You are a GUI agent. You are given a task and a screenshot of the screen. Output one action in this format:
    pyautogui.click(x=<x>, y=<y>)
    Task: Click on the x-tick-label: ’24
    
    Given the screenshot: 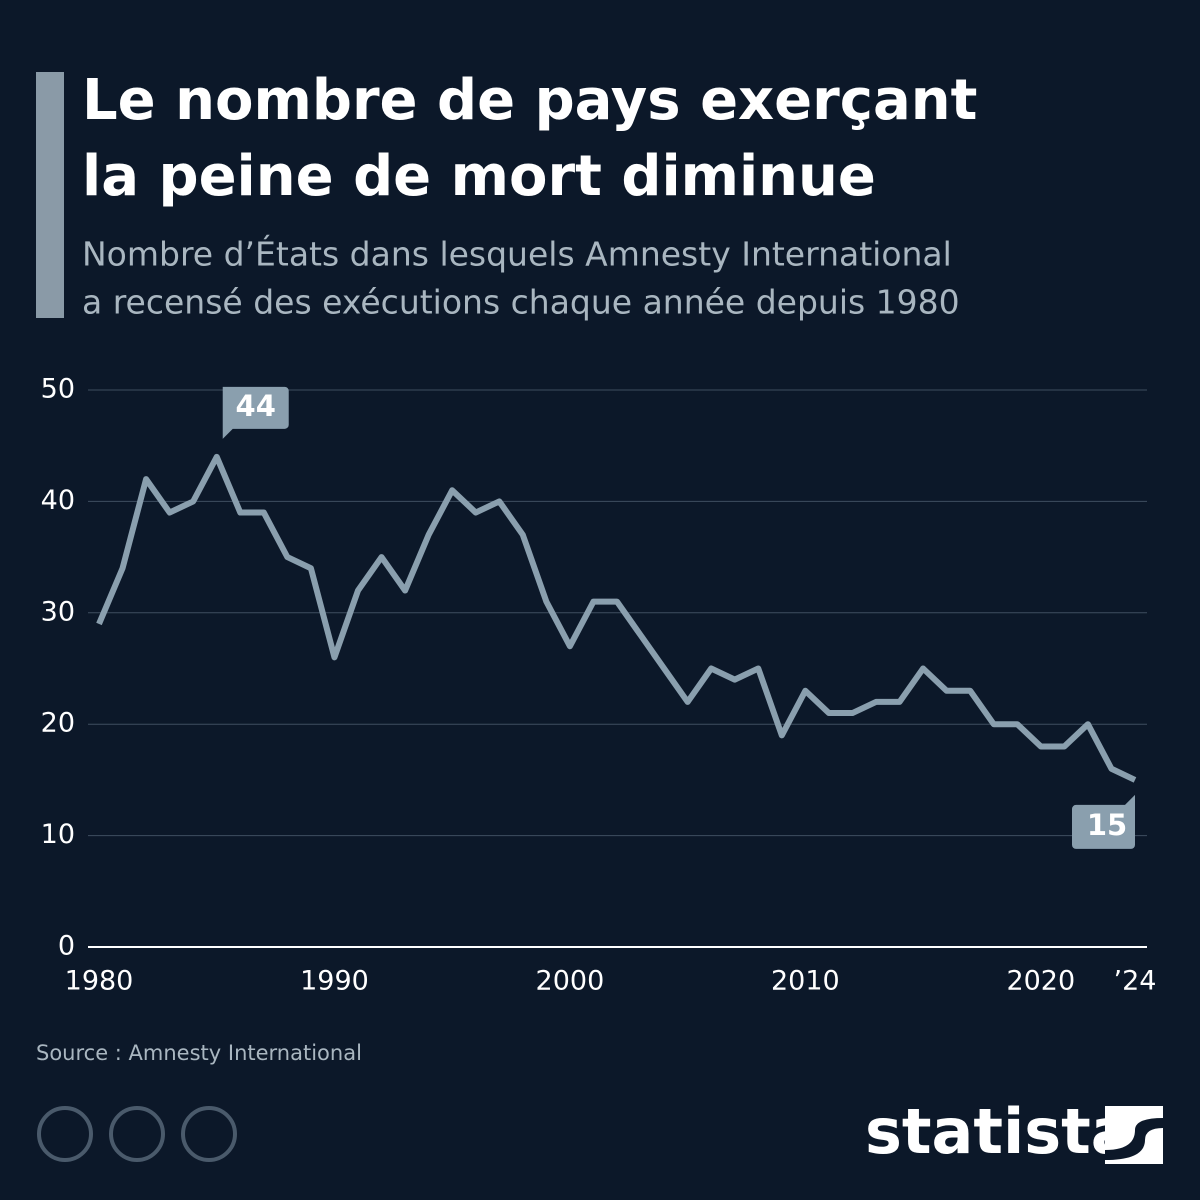 What is the action you would take?
    pyautogui.click(x=1135, y=981)
    